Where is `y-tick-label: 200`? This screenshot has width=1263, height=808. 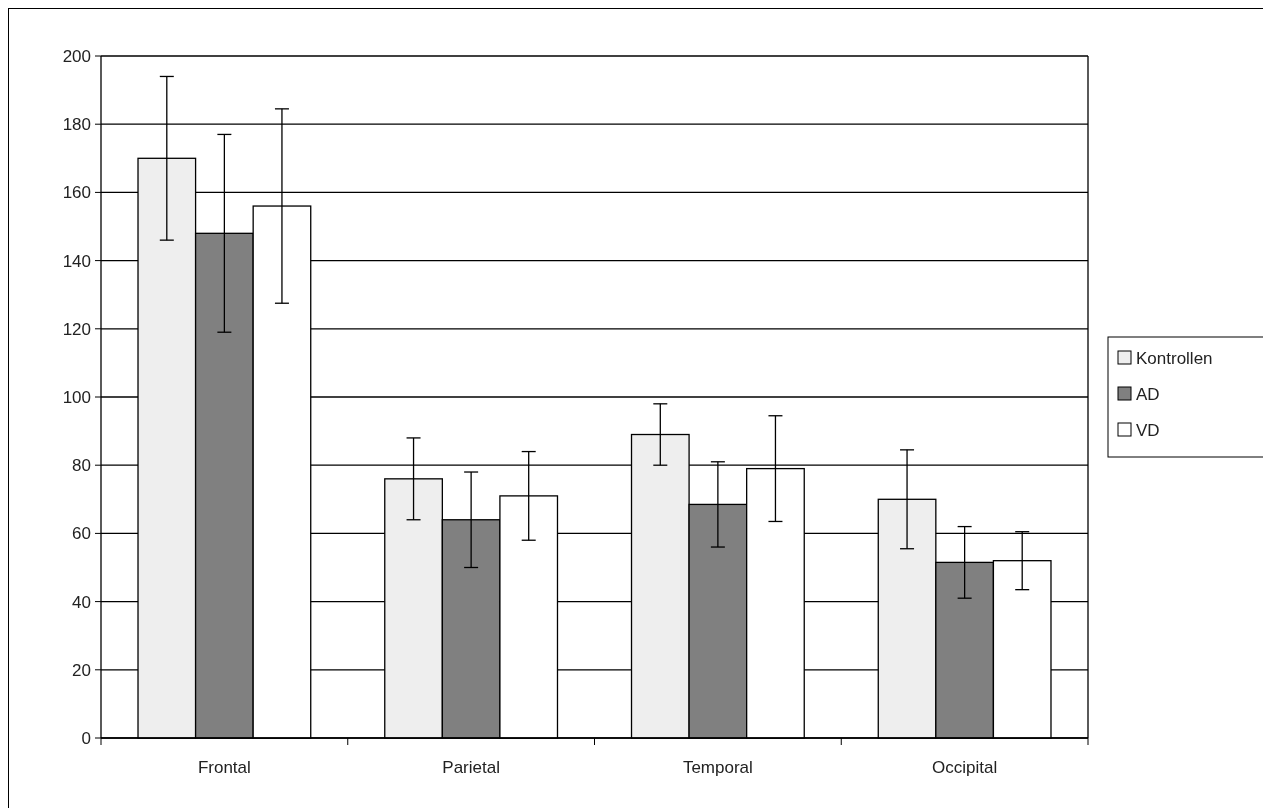 y-tick-label: 200 is located at coordinates (76, 56).